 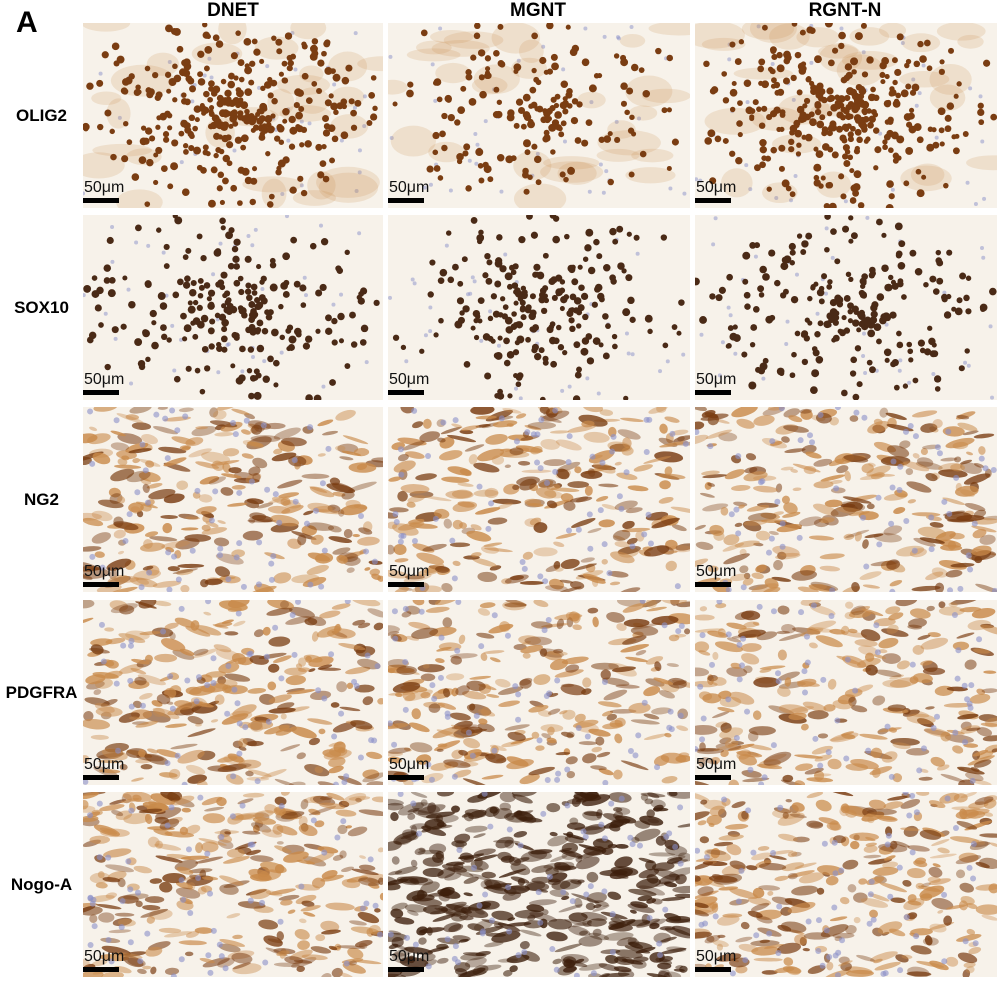 I want to click on row-label-nogo-a: Nogo-A, so click(x=41, y=884).